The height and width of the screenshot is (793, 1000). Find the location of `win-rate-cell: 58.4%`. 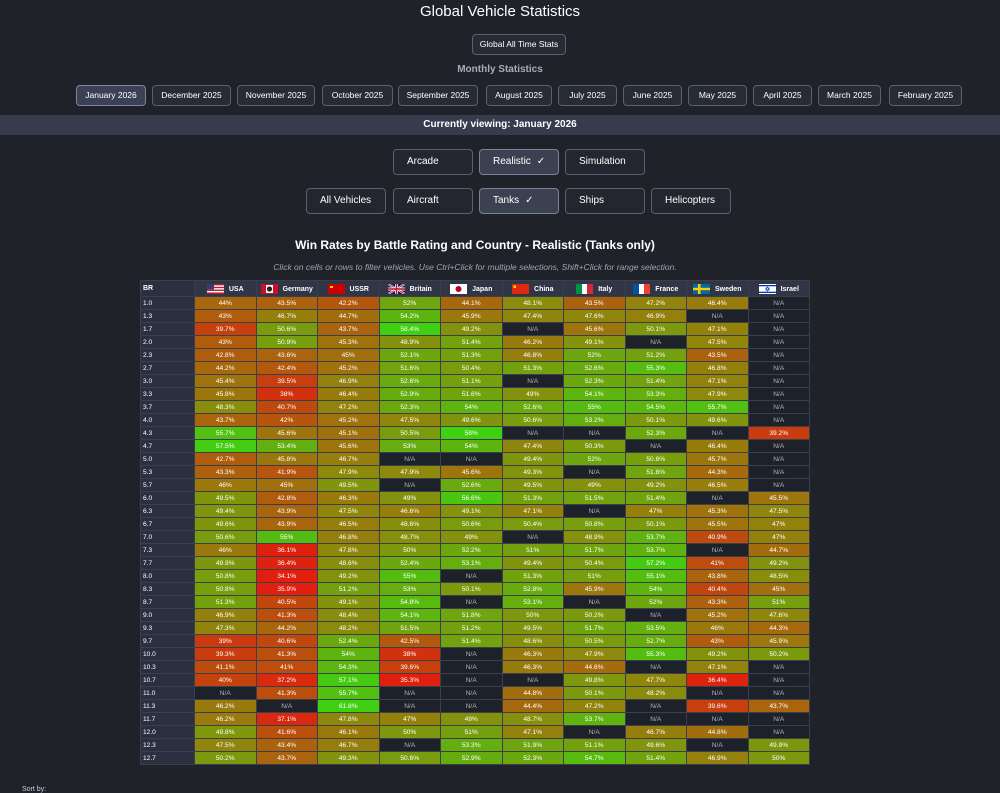

win-rate-cell: 58.4% is located at coordinates (409, 329).